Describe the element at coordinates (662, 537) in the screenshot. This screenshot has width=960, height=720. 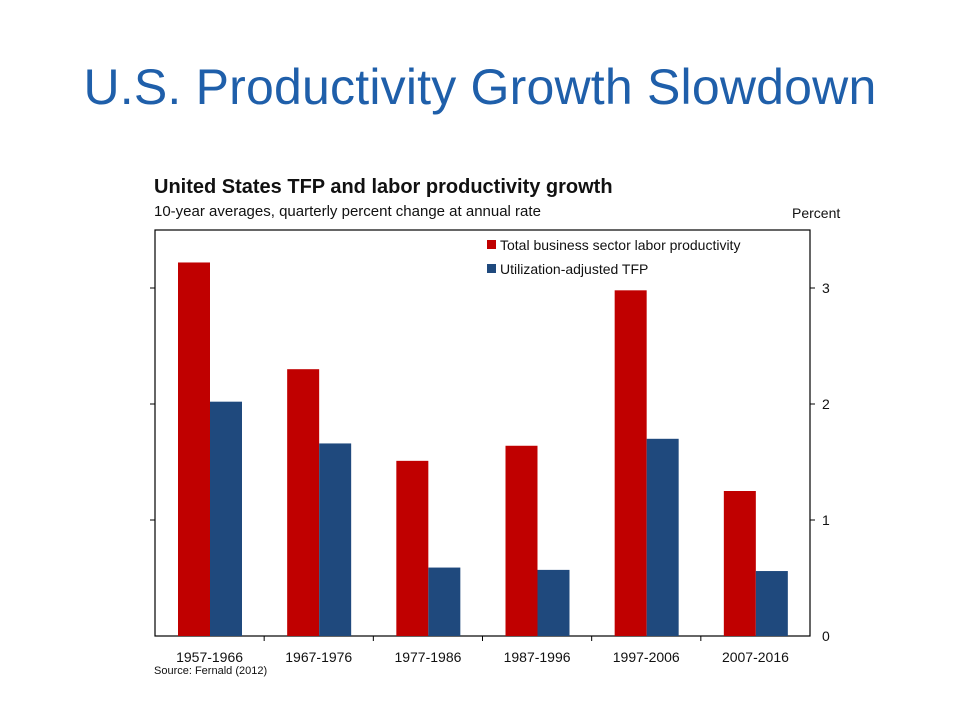
I see `bar-tfp-1997-2006` at that location.